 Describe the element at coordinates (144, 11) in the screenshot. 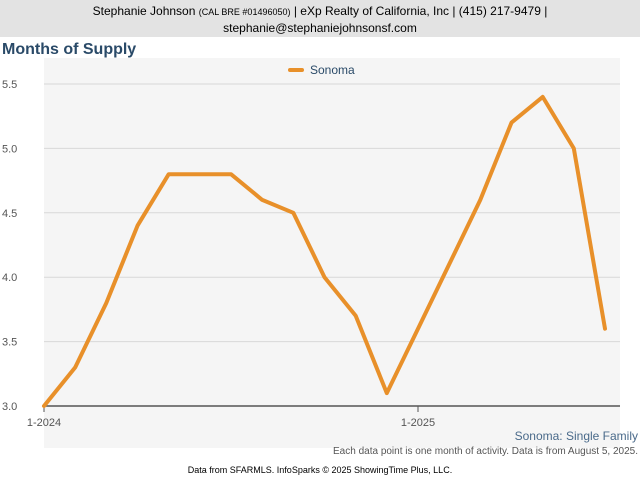

I see `agent-name: Stephanie Johnson` at that location.